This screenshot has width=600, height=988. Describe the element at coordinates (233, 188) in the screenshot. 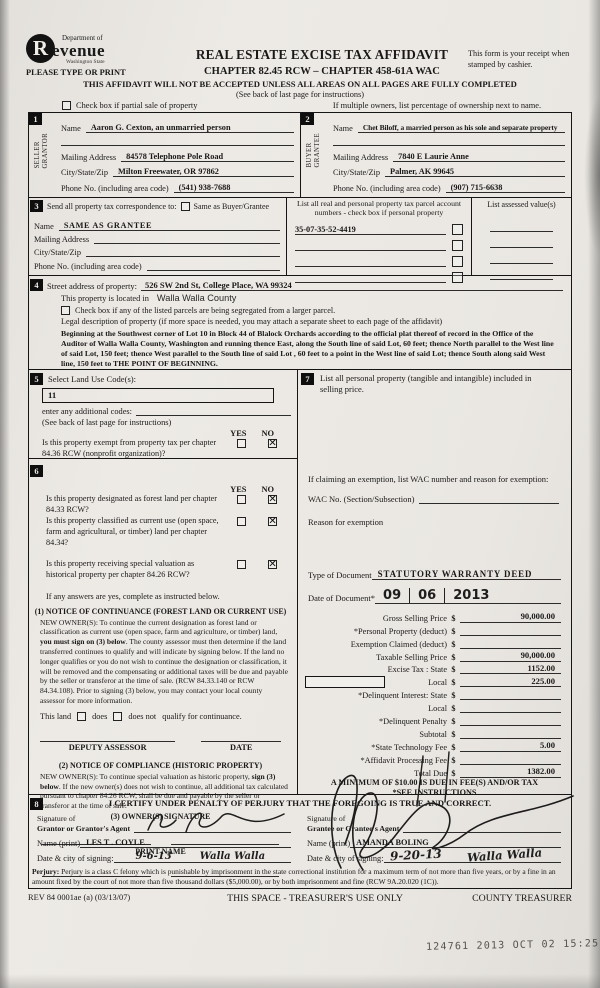

I see `seller-phone-value: (541) 938-7688` at that location.